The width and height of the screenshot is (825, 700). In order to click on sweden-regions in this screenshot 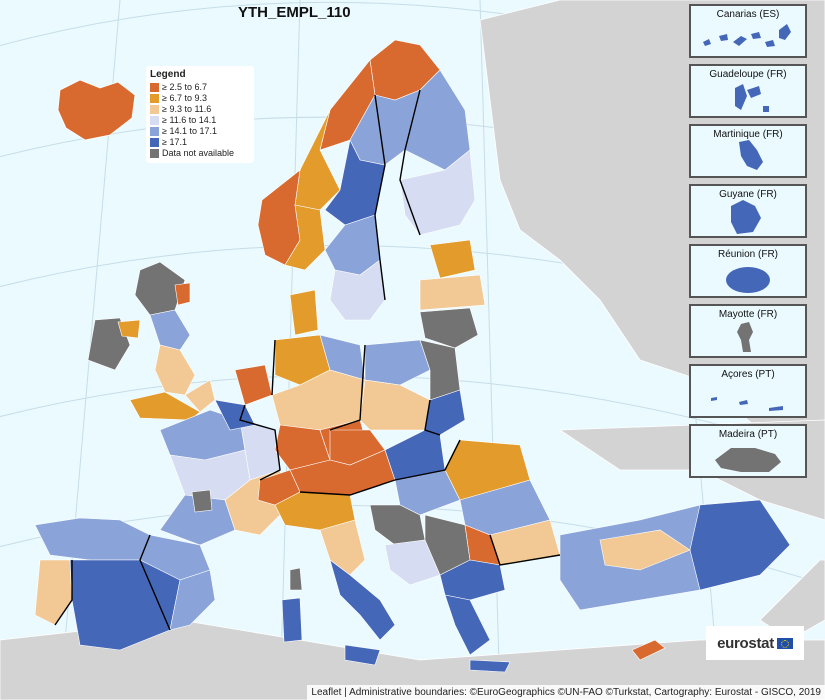, I will do `click(372, 205)`.